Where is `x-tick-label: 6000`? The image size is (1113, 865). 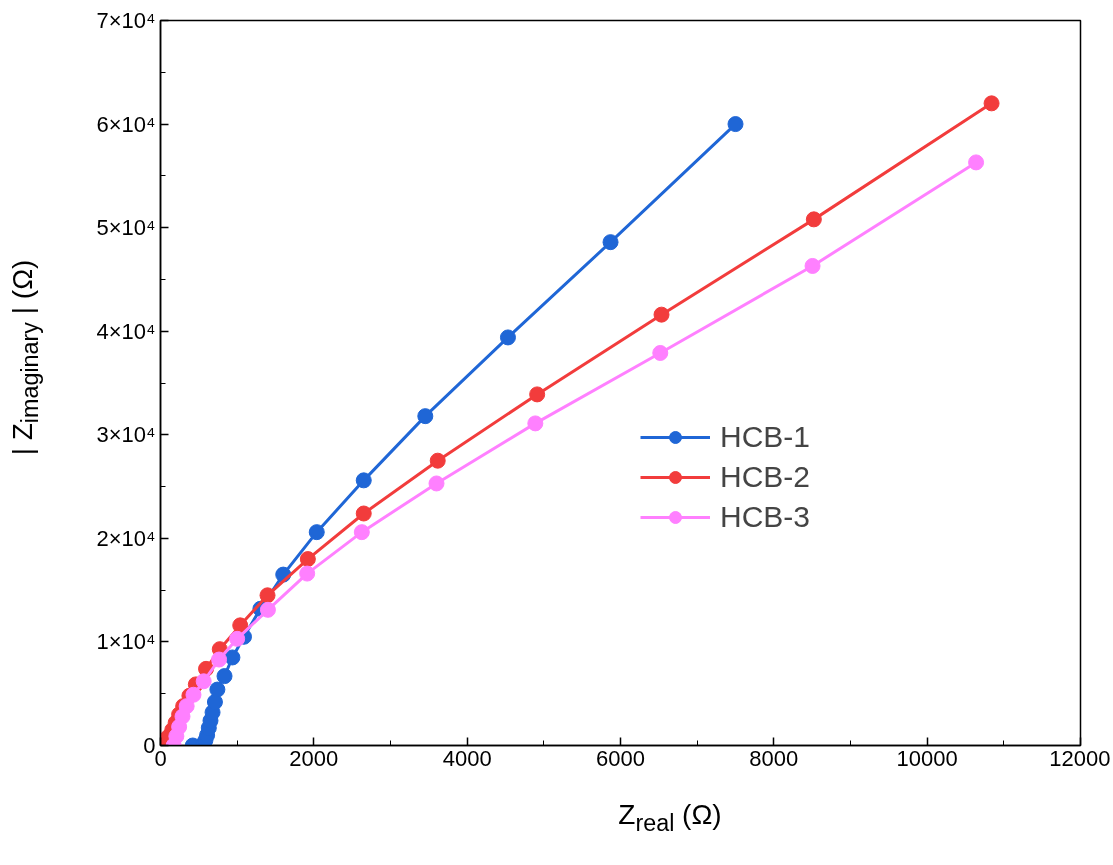
x-tick-label: 6000 is located at coordinates (620, 758).